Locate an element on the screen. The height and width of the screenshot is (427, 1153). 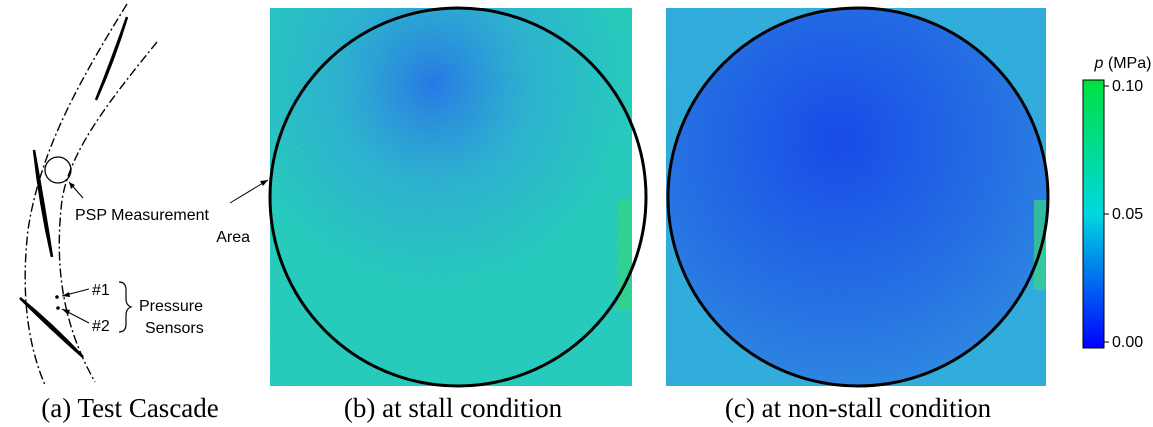
colorbar-ticks: 0.00 0.05 0.10 is located at coordinates (1123, 214).